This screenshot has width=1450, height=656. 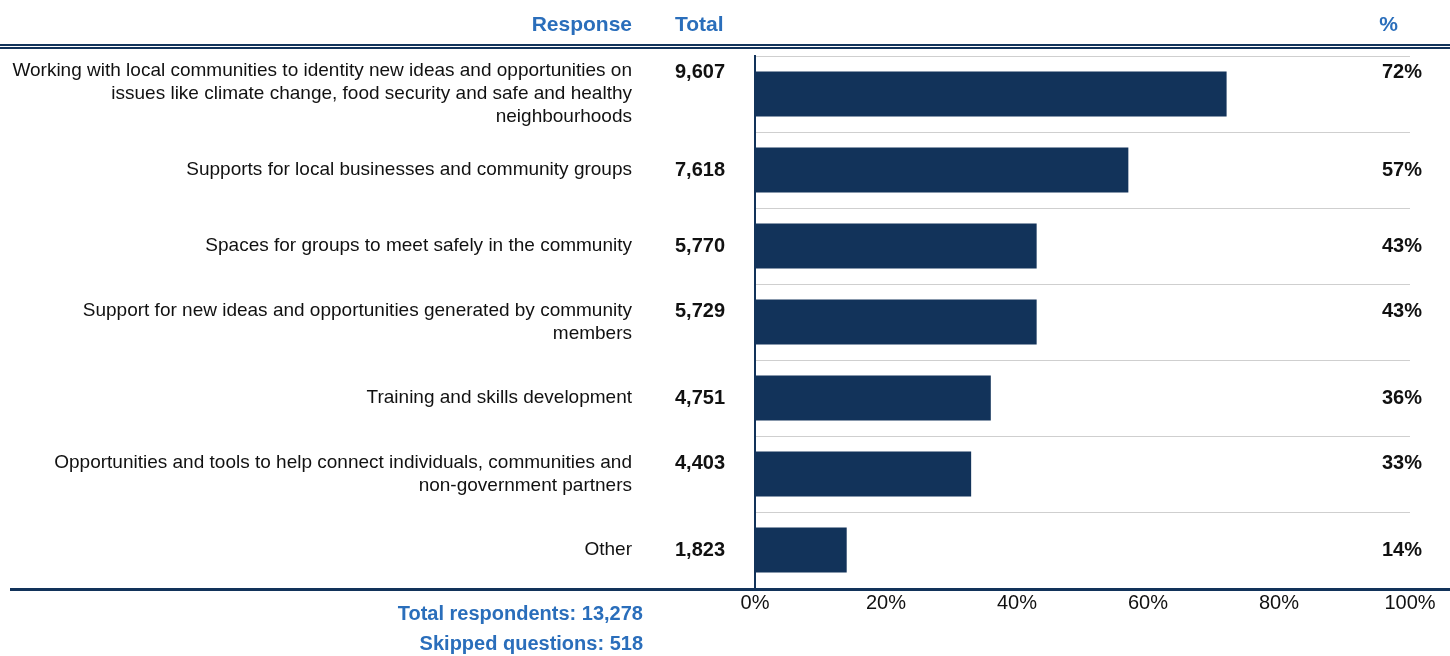 What do you see at coordinates (700, 70) in the screenshot?
I see `text: 9,607` at bounding box center [700, 70].